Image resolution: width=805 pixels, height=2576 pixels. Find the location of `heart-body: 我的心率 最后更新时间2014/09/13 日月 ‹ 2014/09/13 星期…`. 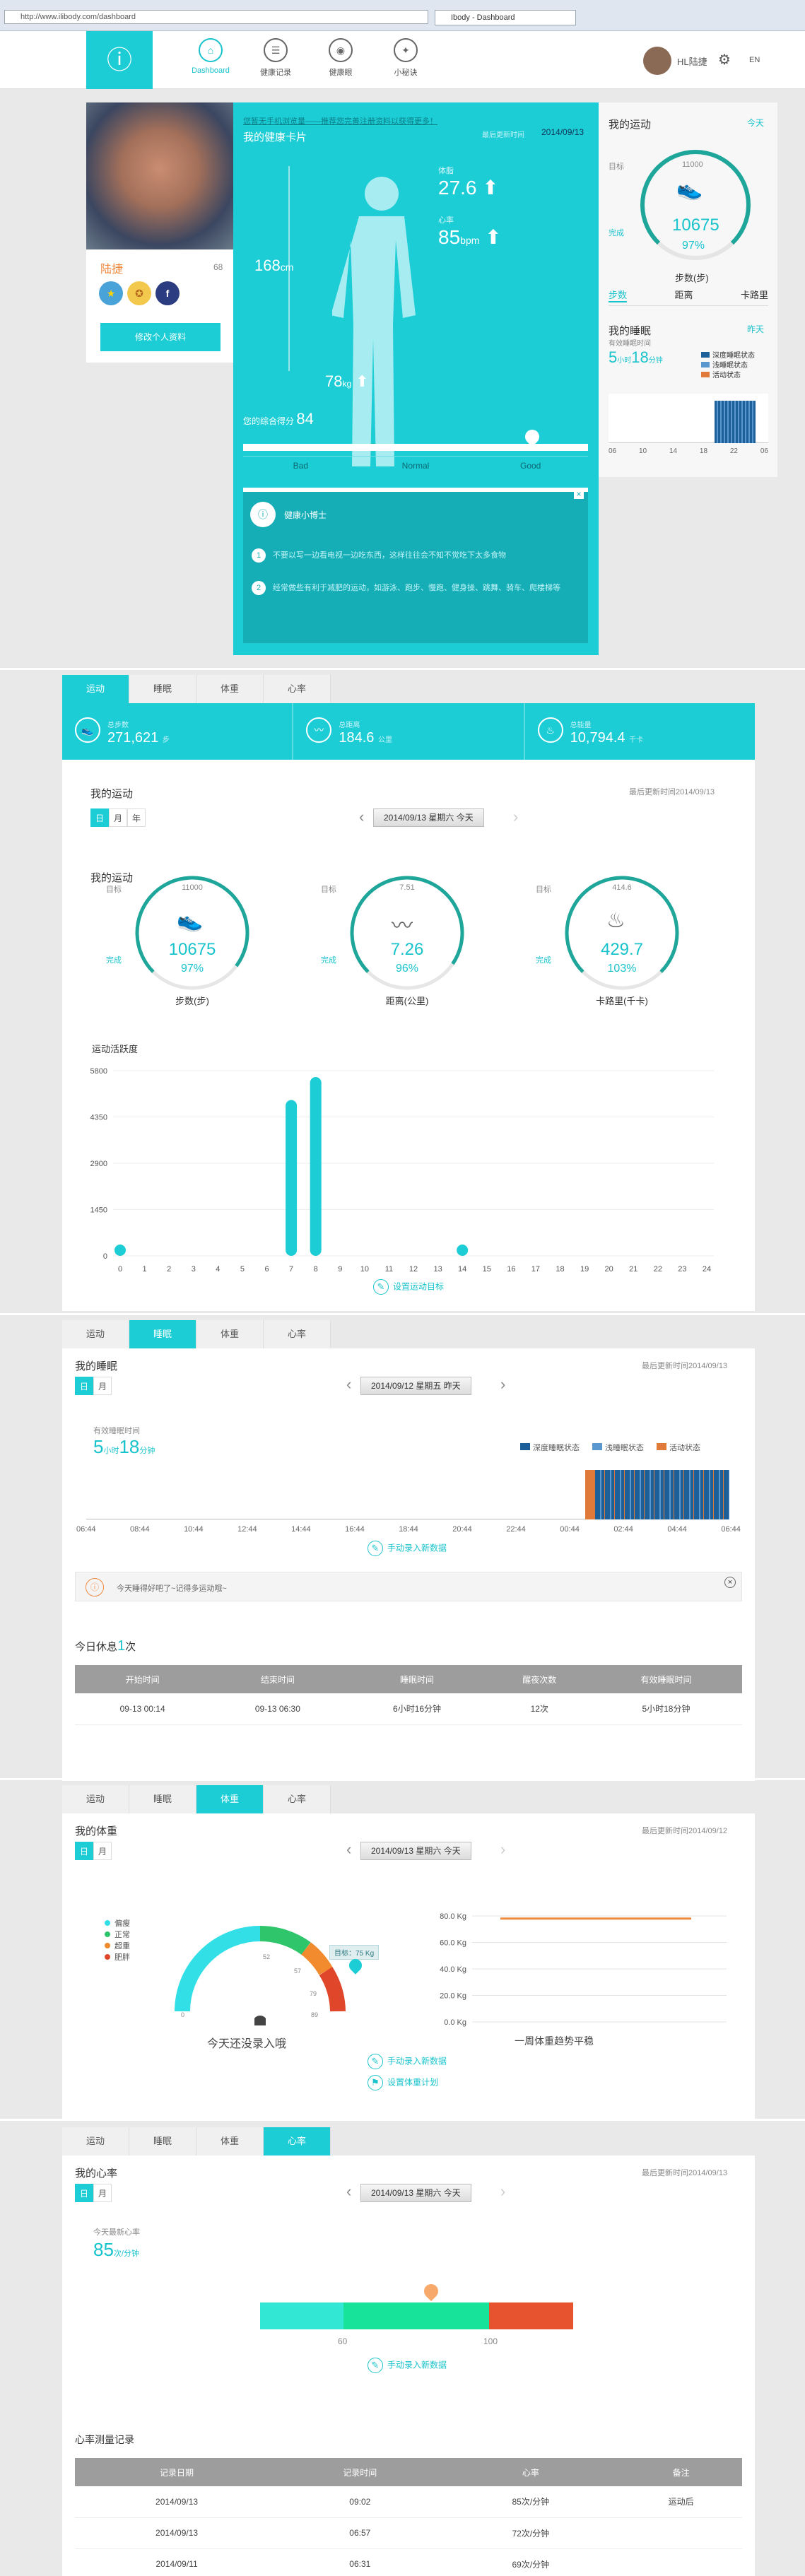

heart-body: 我的心率 最后更新时间2014/09/13 日月 ‹ 2014/09/13 星期… is located at coordinates (408, 2366).